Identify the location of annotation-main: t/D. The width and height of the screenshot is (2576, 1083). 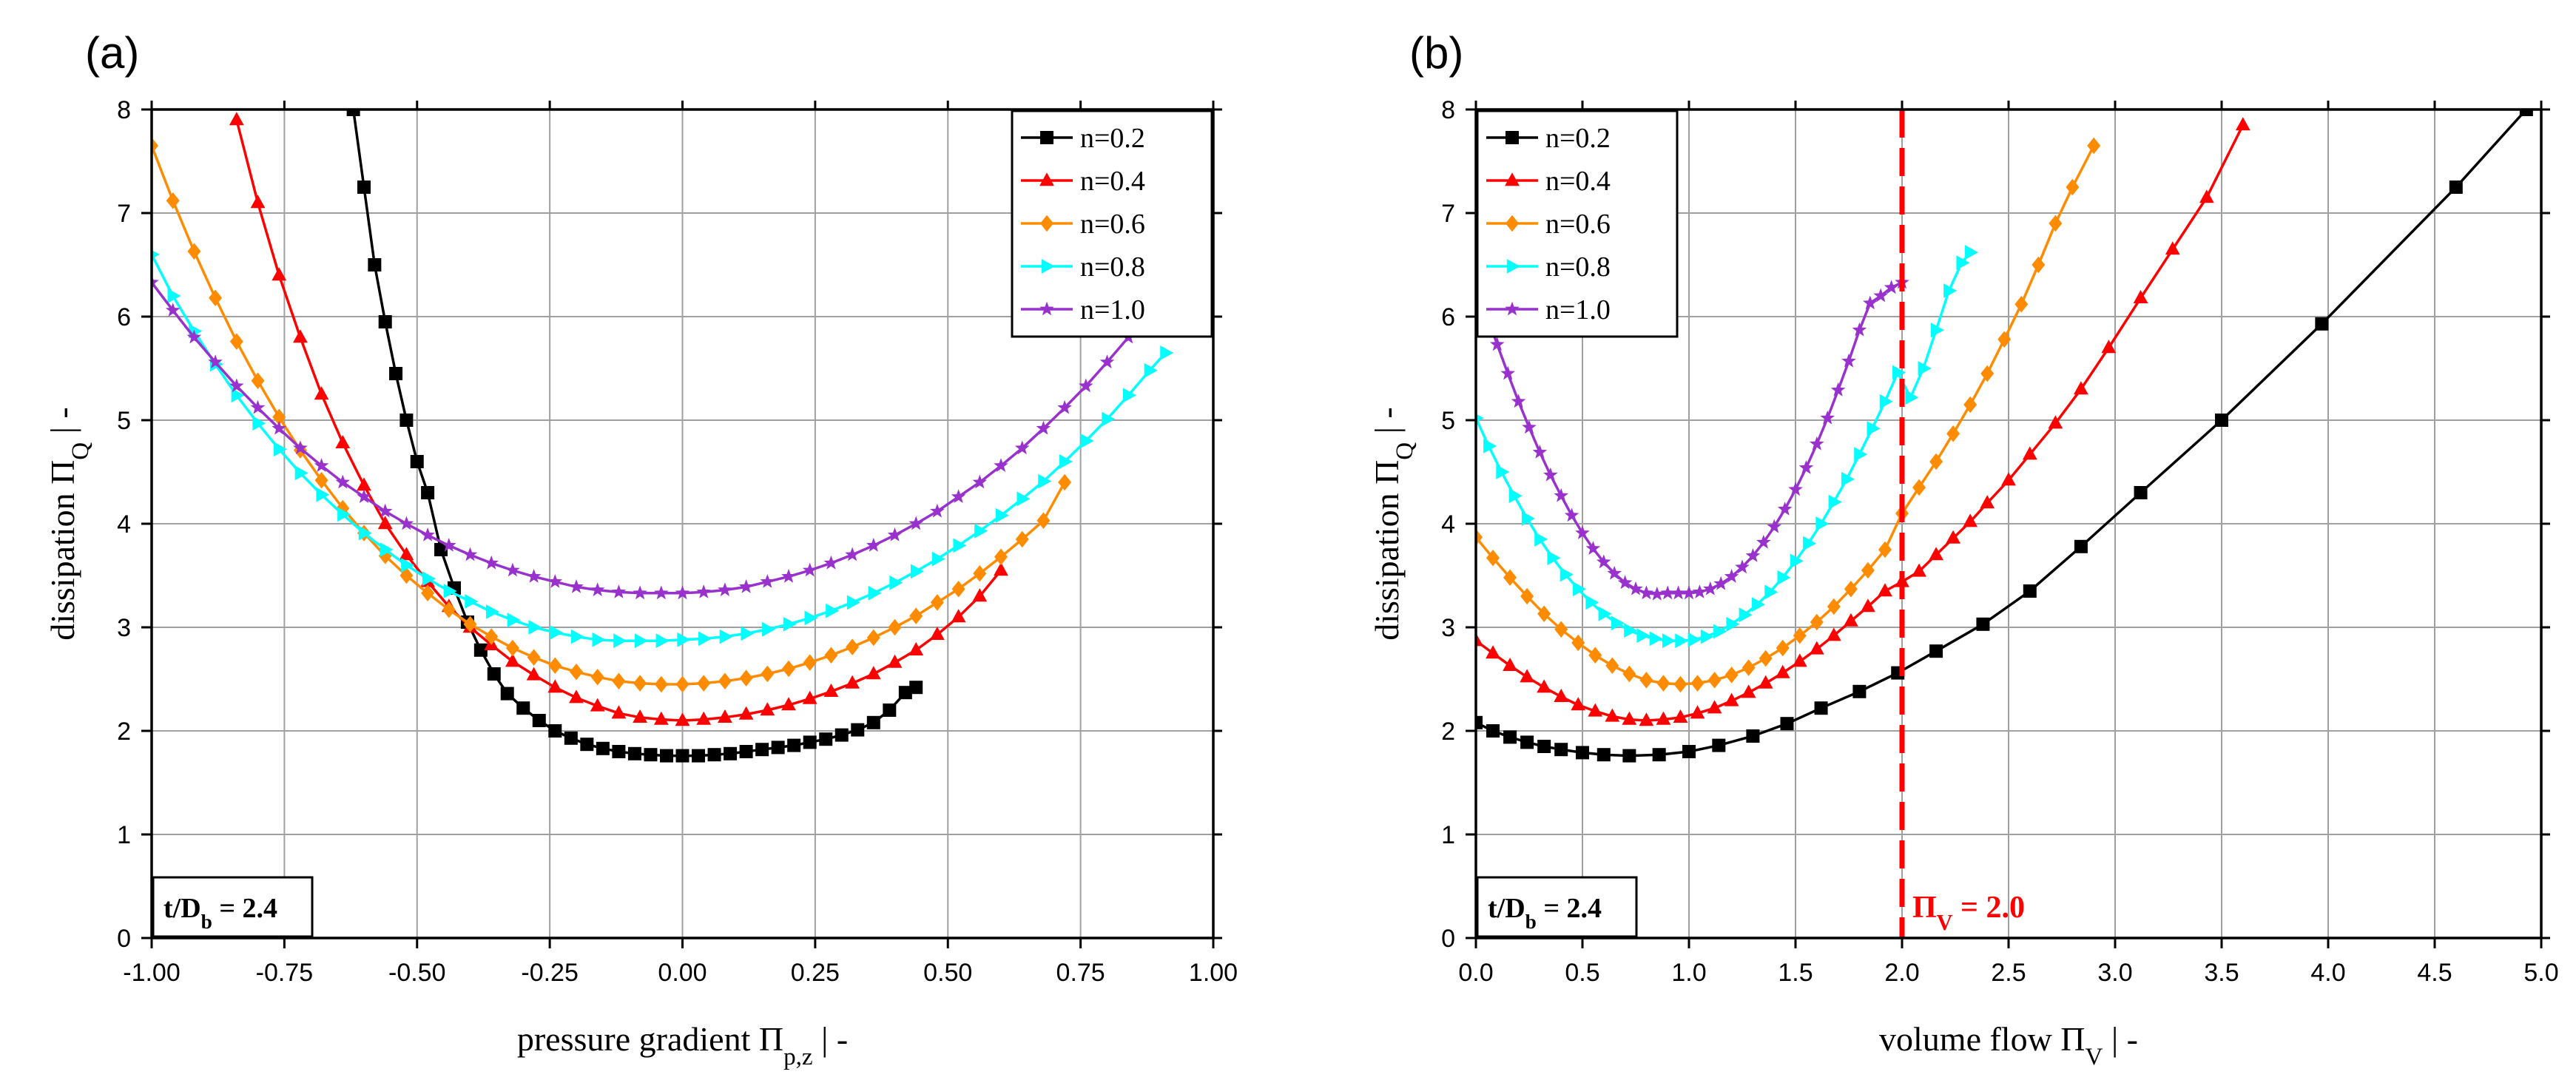
(182, 908).